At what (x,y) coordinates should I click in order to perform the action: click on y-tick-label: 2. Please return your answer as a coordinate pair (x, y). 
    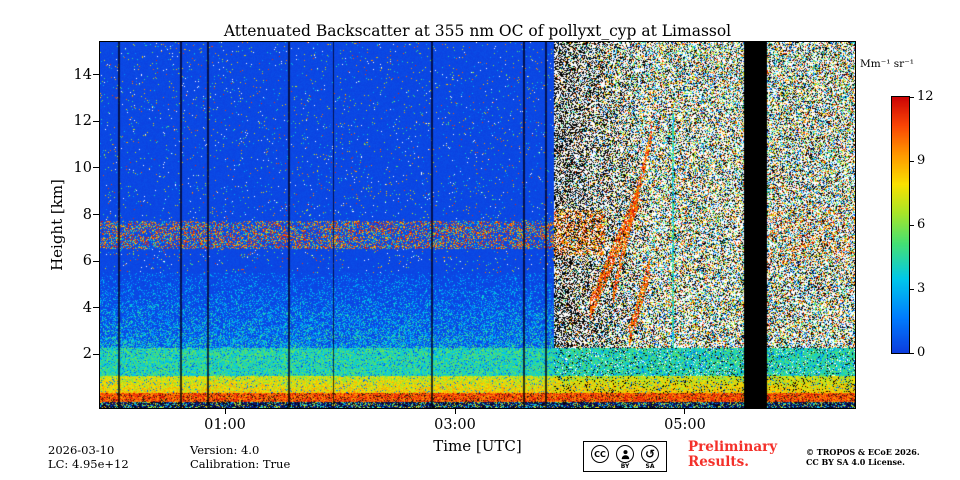
    Looking at the image, I should click on (87, 354).